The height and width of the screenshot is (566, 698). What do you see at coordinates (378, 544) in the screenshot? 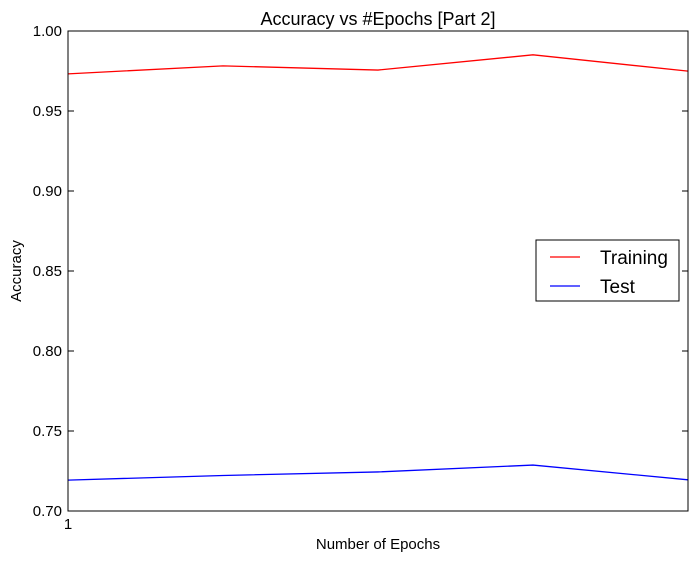
I see `x-axis-label: Number of Epochs` at bounding box center [378, 544].